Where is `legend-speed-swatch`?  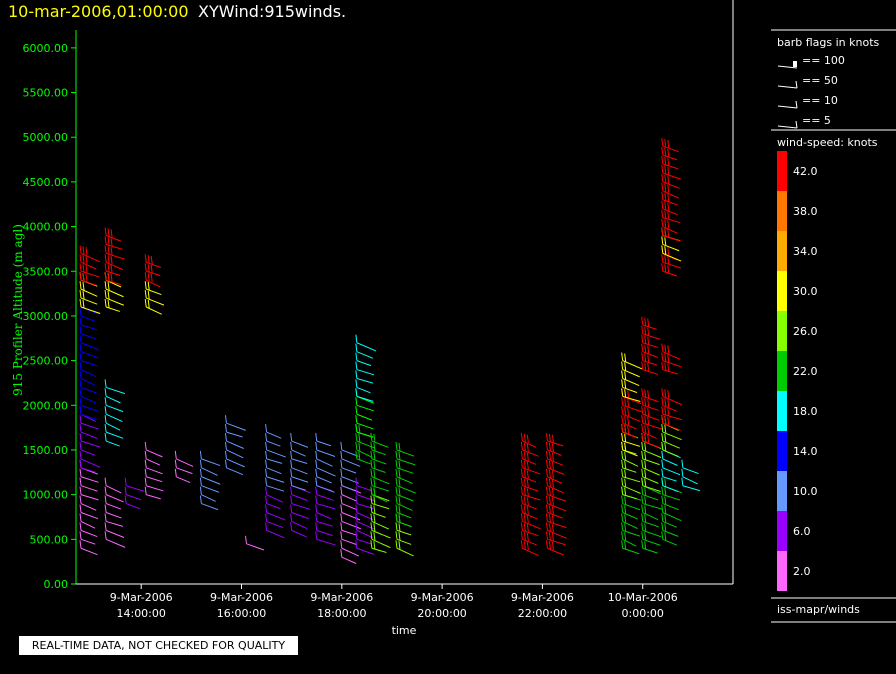
legend-speed-swatch is located at coordinates (782, 531).